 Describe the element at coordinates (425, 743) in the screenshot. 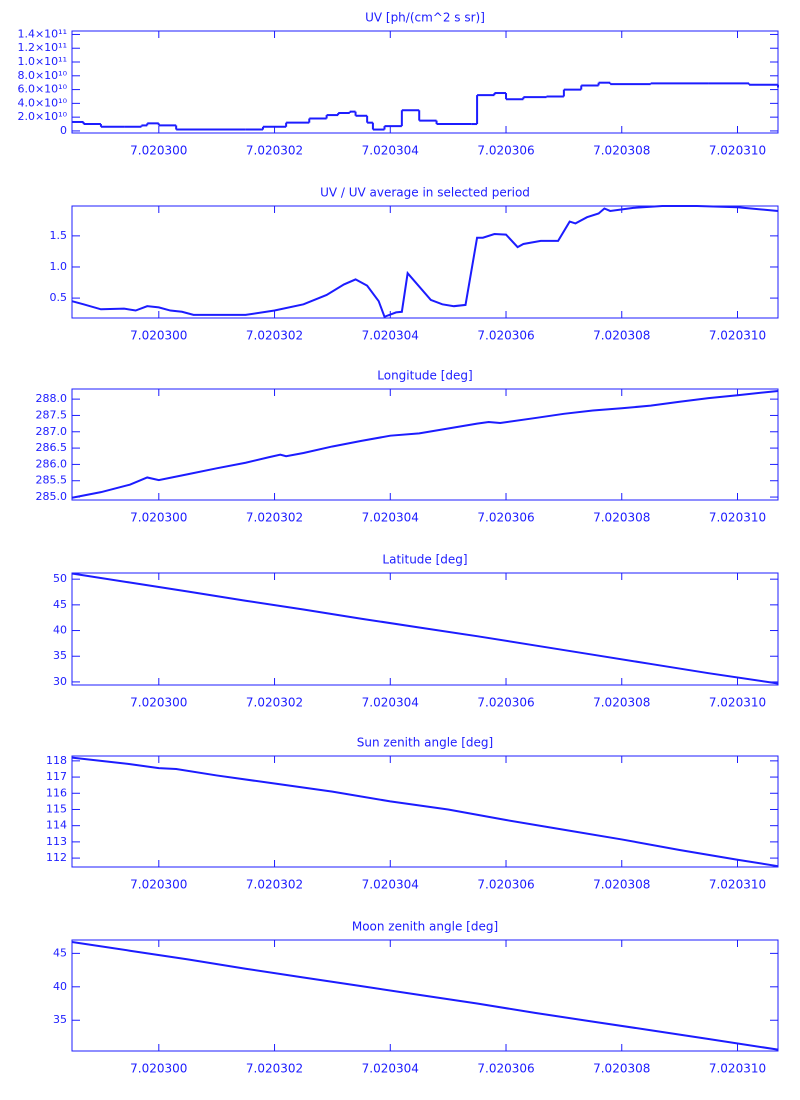

I see `chart-title: Sun zenith angle [deg]` at that location.